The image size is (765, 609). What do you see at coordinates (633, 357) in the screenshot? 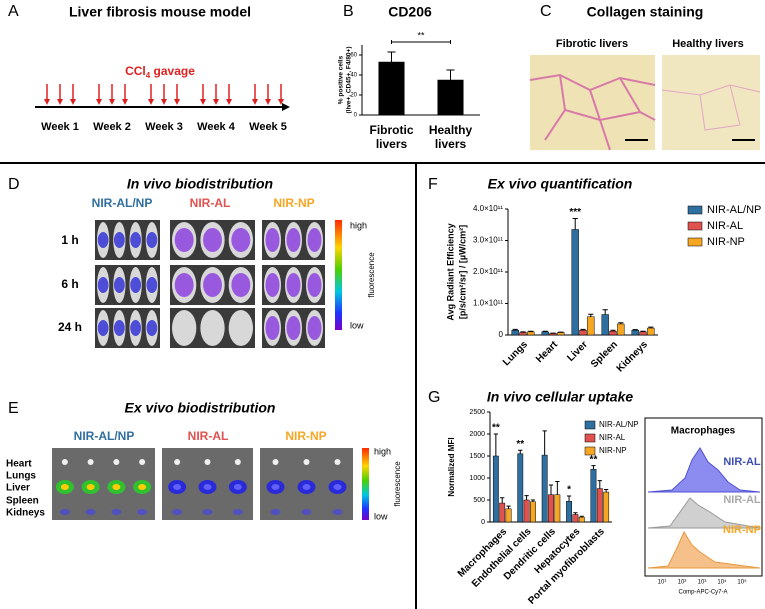
I see `x-tick-label: Kidneys` at bounding box center [633, 357].